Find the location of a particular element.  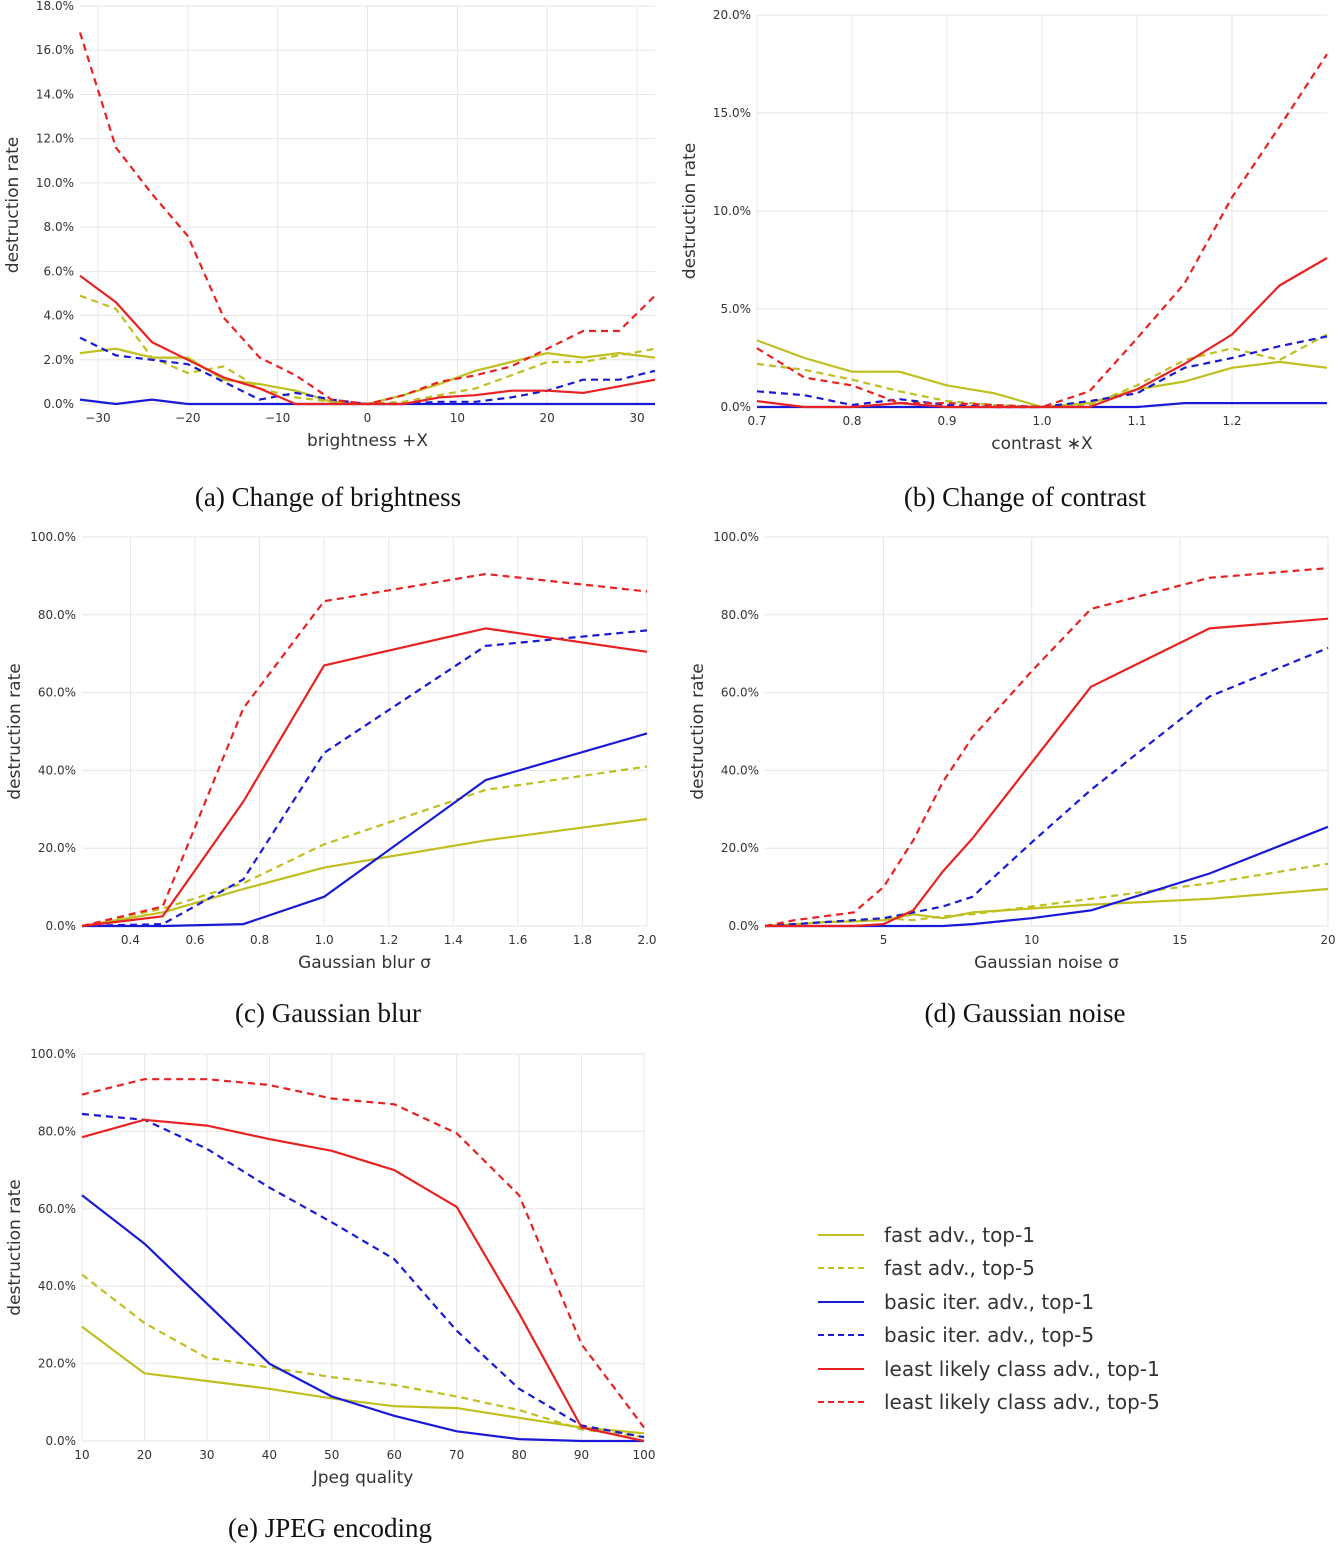

x-tick-label: 0.4 is located at coordinates (130, 940).